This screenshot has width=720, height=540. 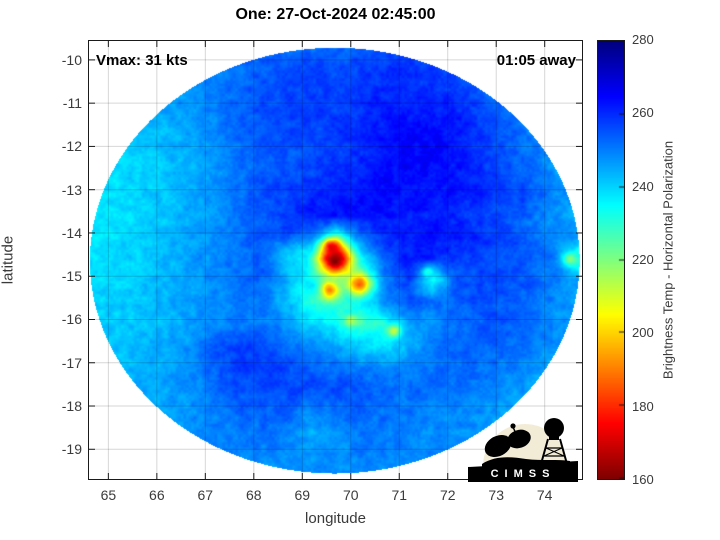 What do you see at coordinates (72, 103) in the screenshot?
I see `y-tick-label: -11` at bounding box center [72, 103].